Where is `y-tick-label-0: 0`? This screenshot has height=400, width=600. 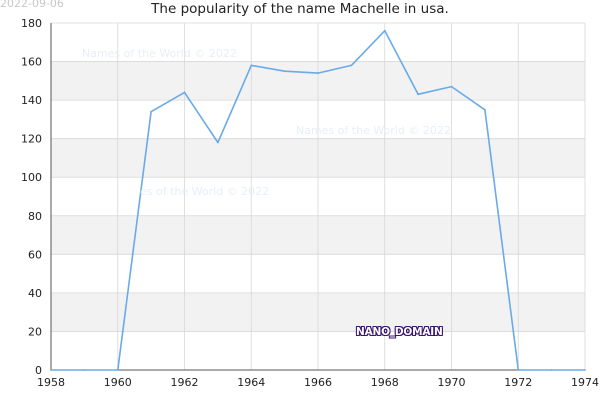 y-tick-label-0: 0 is located at coordinates (38, 370).